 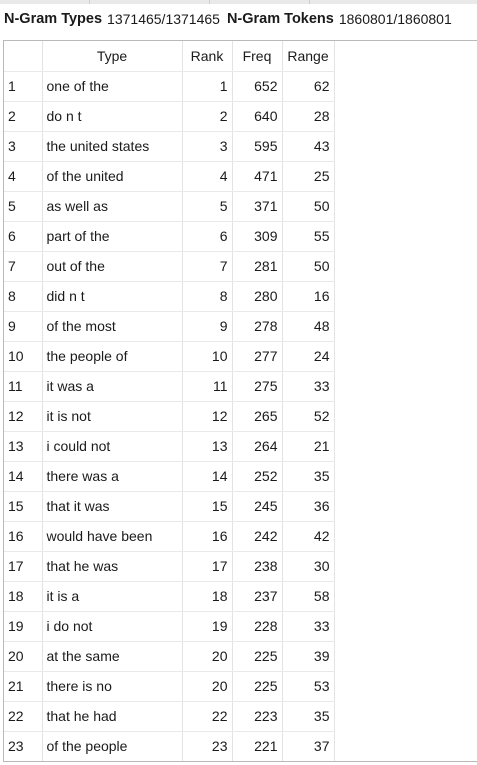 I want to click on freq-cell: 228, so click(x=257, y=626).